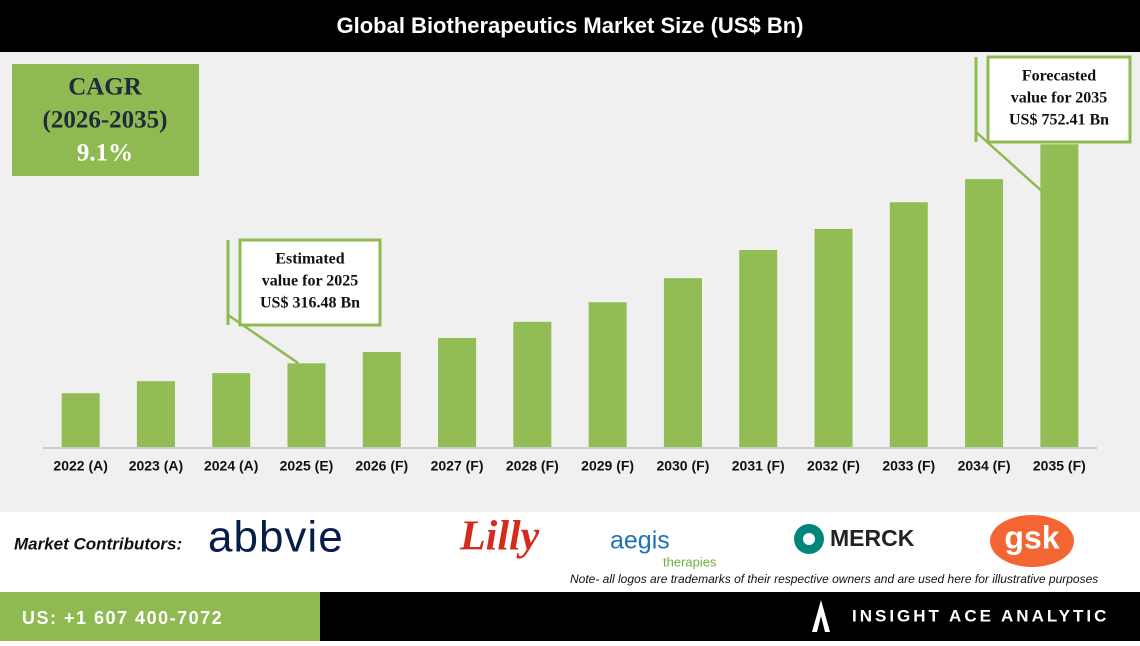  I want to click on cagr-box, so click(105, 120).